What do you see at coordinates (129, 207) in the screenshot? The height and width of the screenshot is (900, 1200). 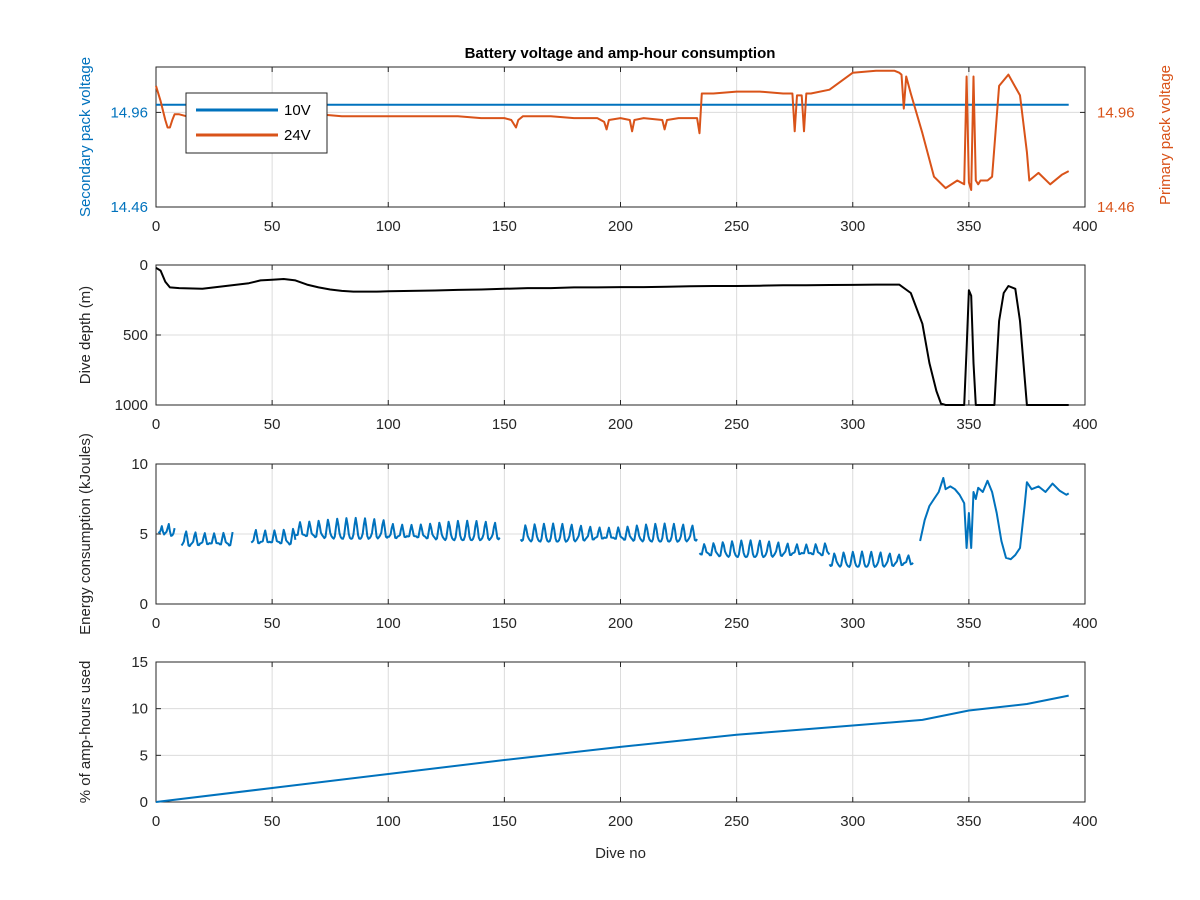 I see `y-tick-label: 14.46` at bounding box center [129, 207].